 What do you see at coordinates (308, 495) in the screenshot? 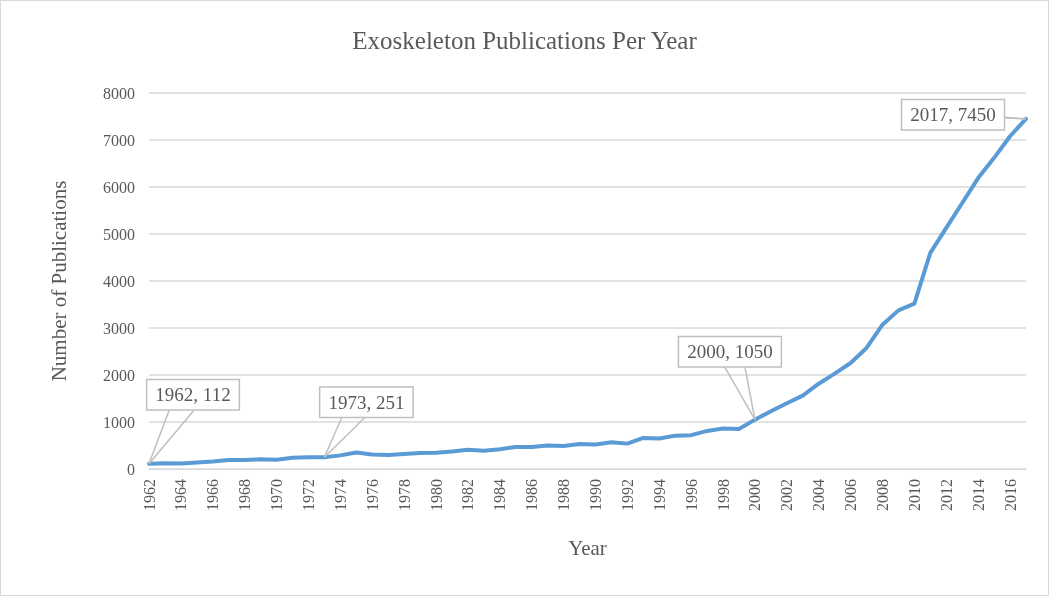
I see `x-tick-label: 1972` at bounding box center [308, 495].